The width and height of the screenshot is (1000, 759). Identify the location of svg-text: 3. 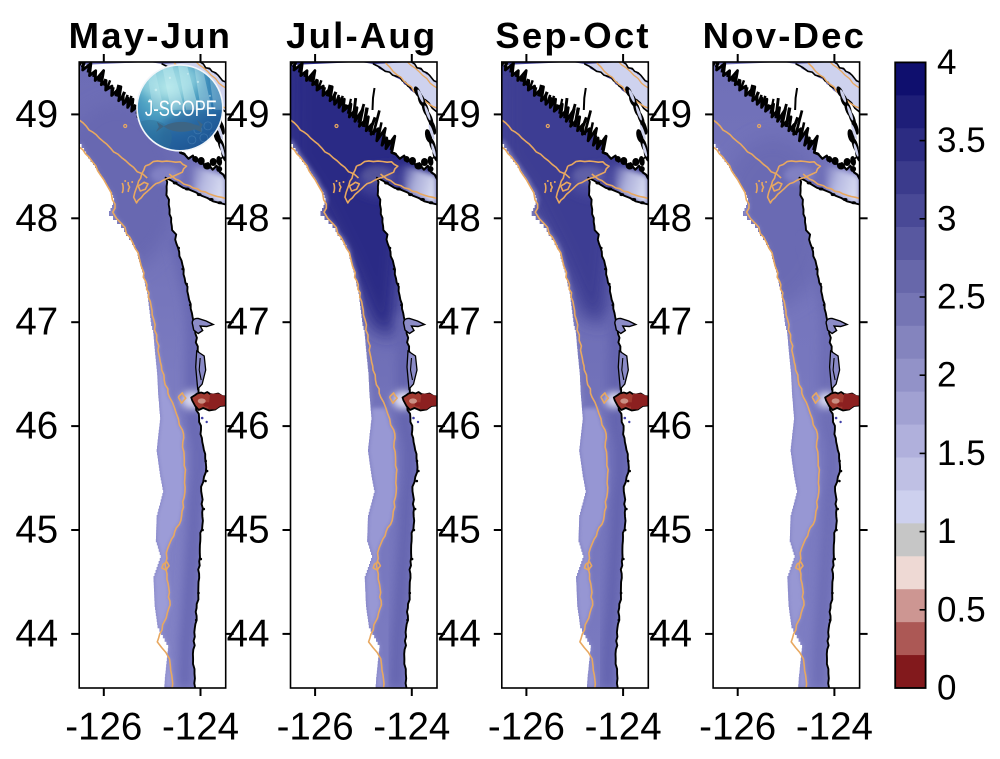
(946, 218).